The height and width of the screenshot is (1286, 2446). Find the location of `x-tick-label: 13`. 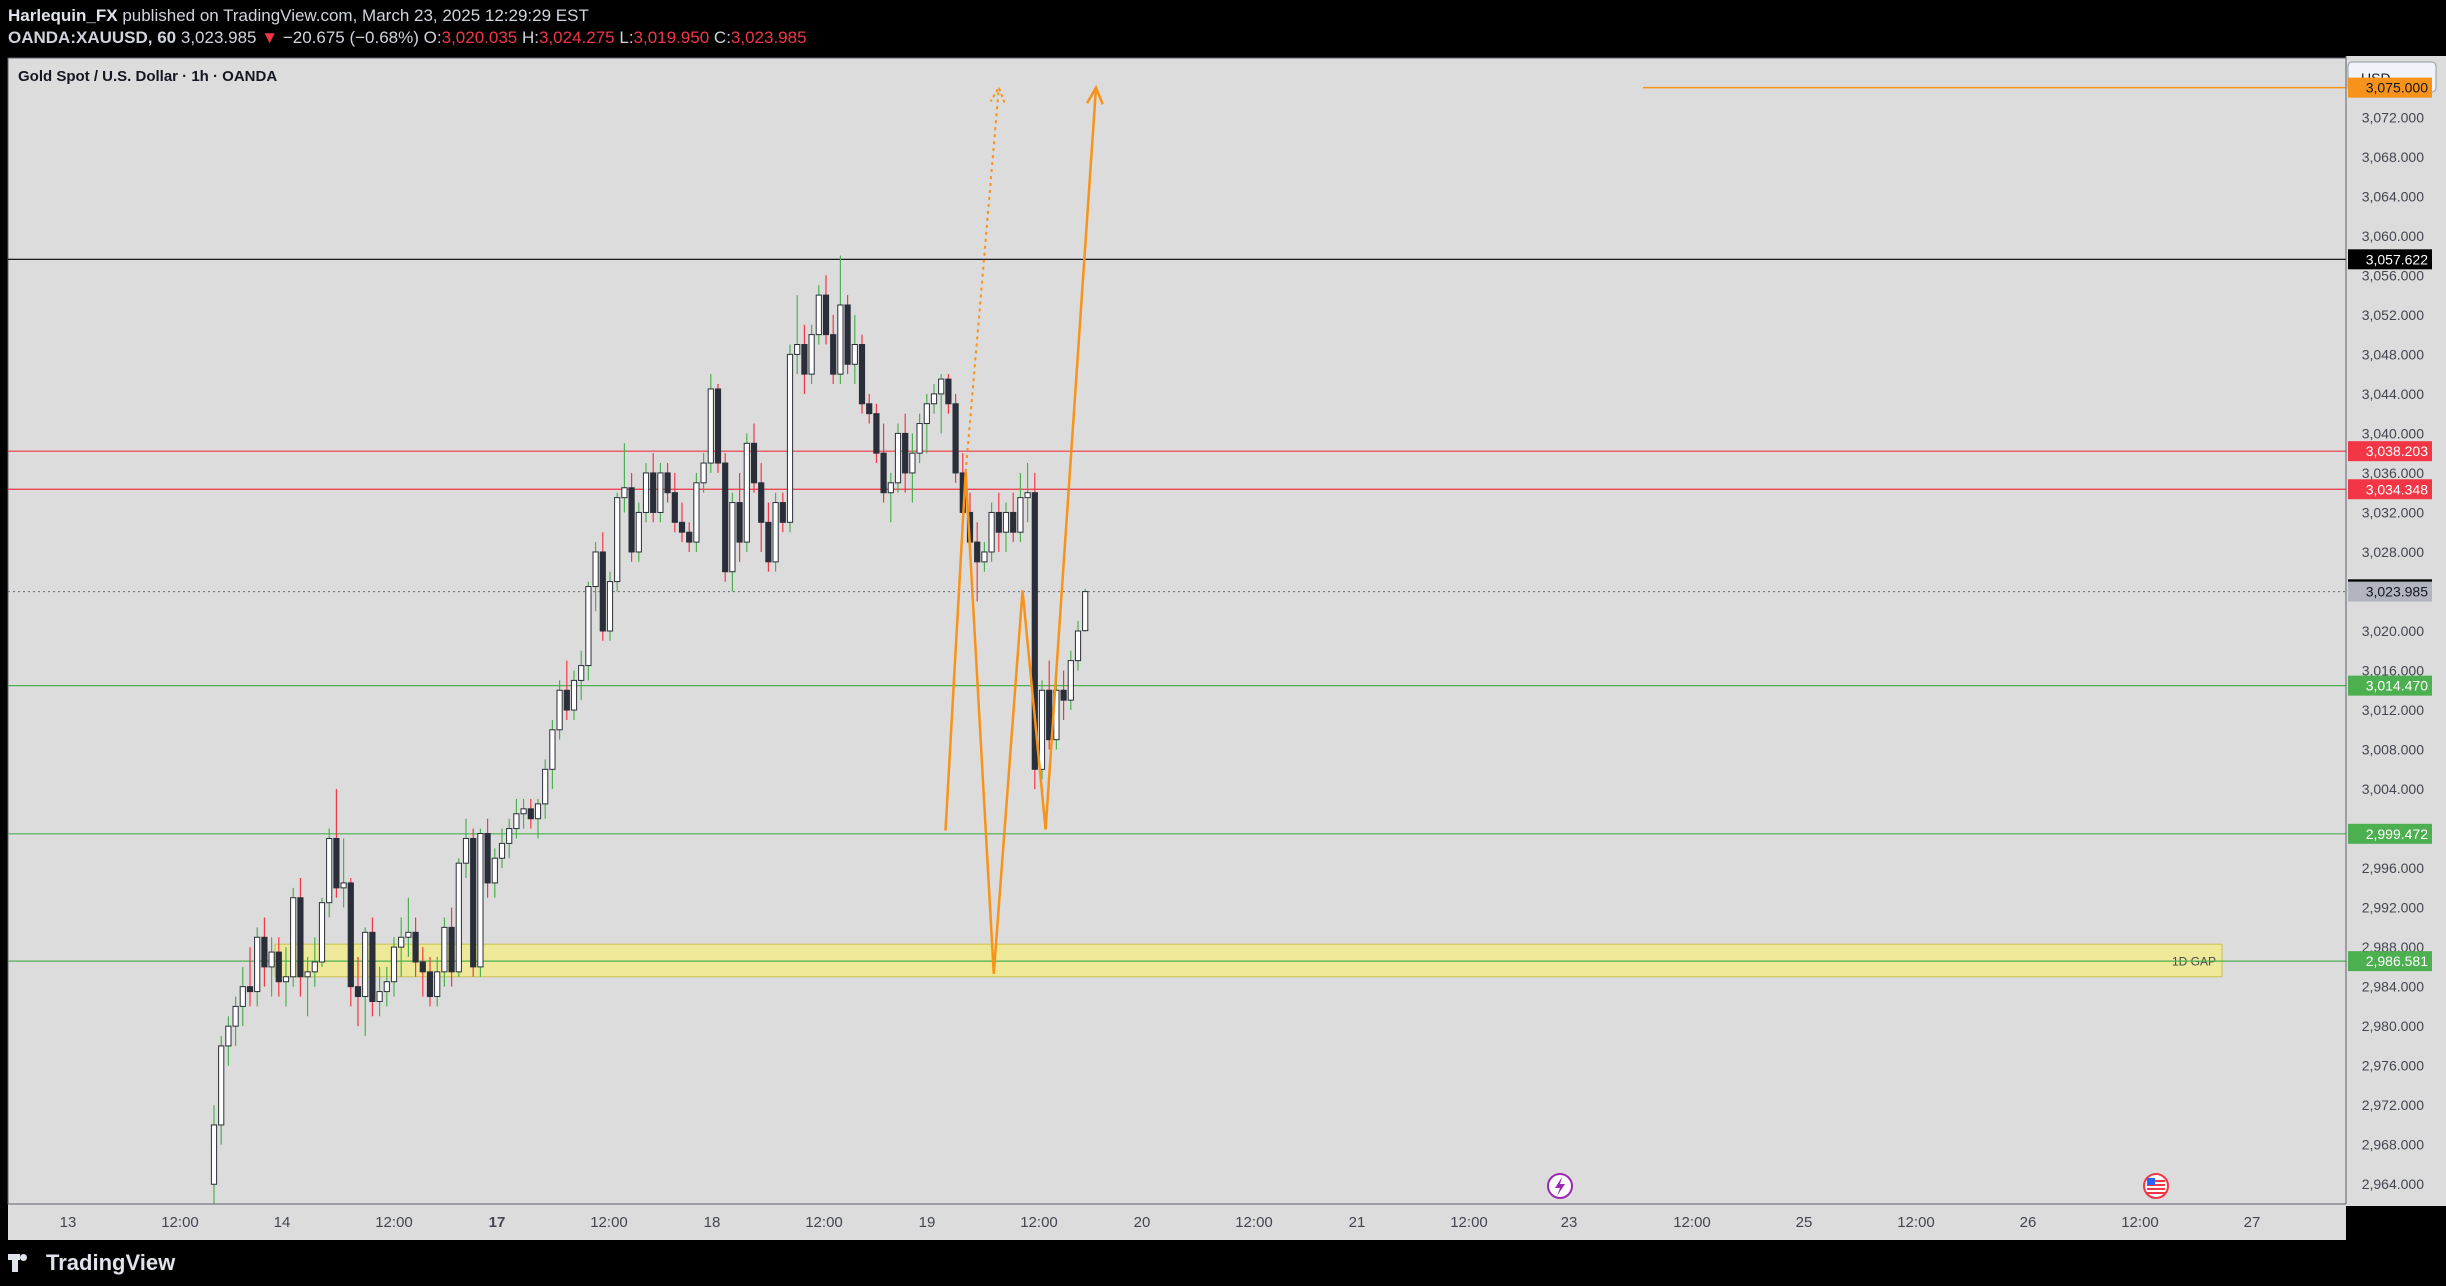

x-tick-label: 13 is located at coordinates (68, 1222).